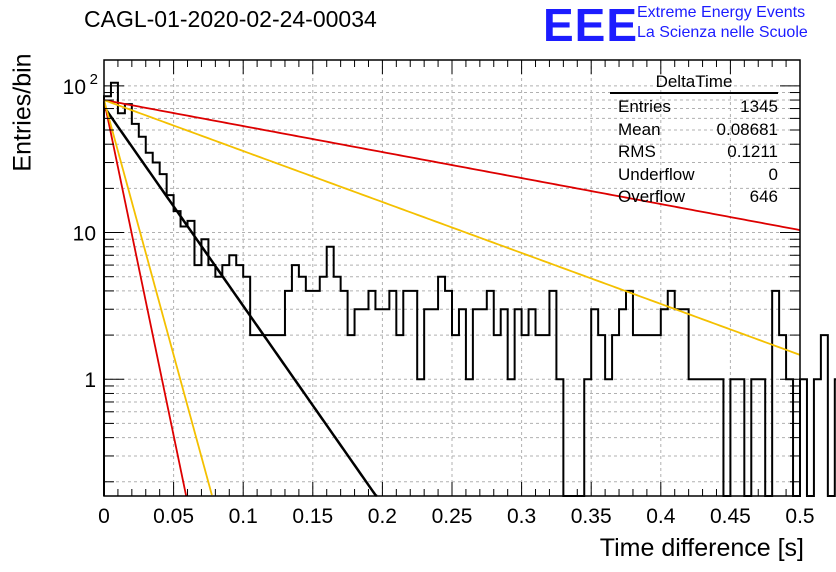  What do you see at coordinates (243, 516) in the screenshot?
I see `x-tick-label: 0.1` at bounding box center [243, 516].